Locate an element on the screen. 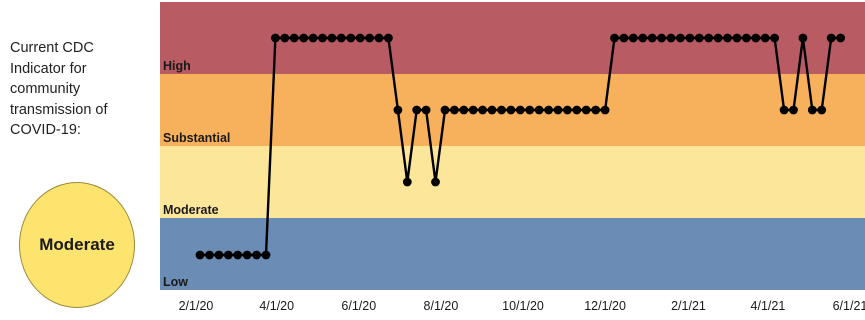 This screenshot has height=320, width=865. level-band-labels: Low Moderate Substantial High is located at coordinates (196, 174).